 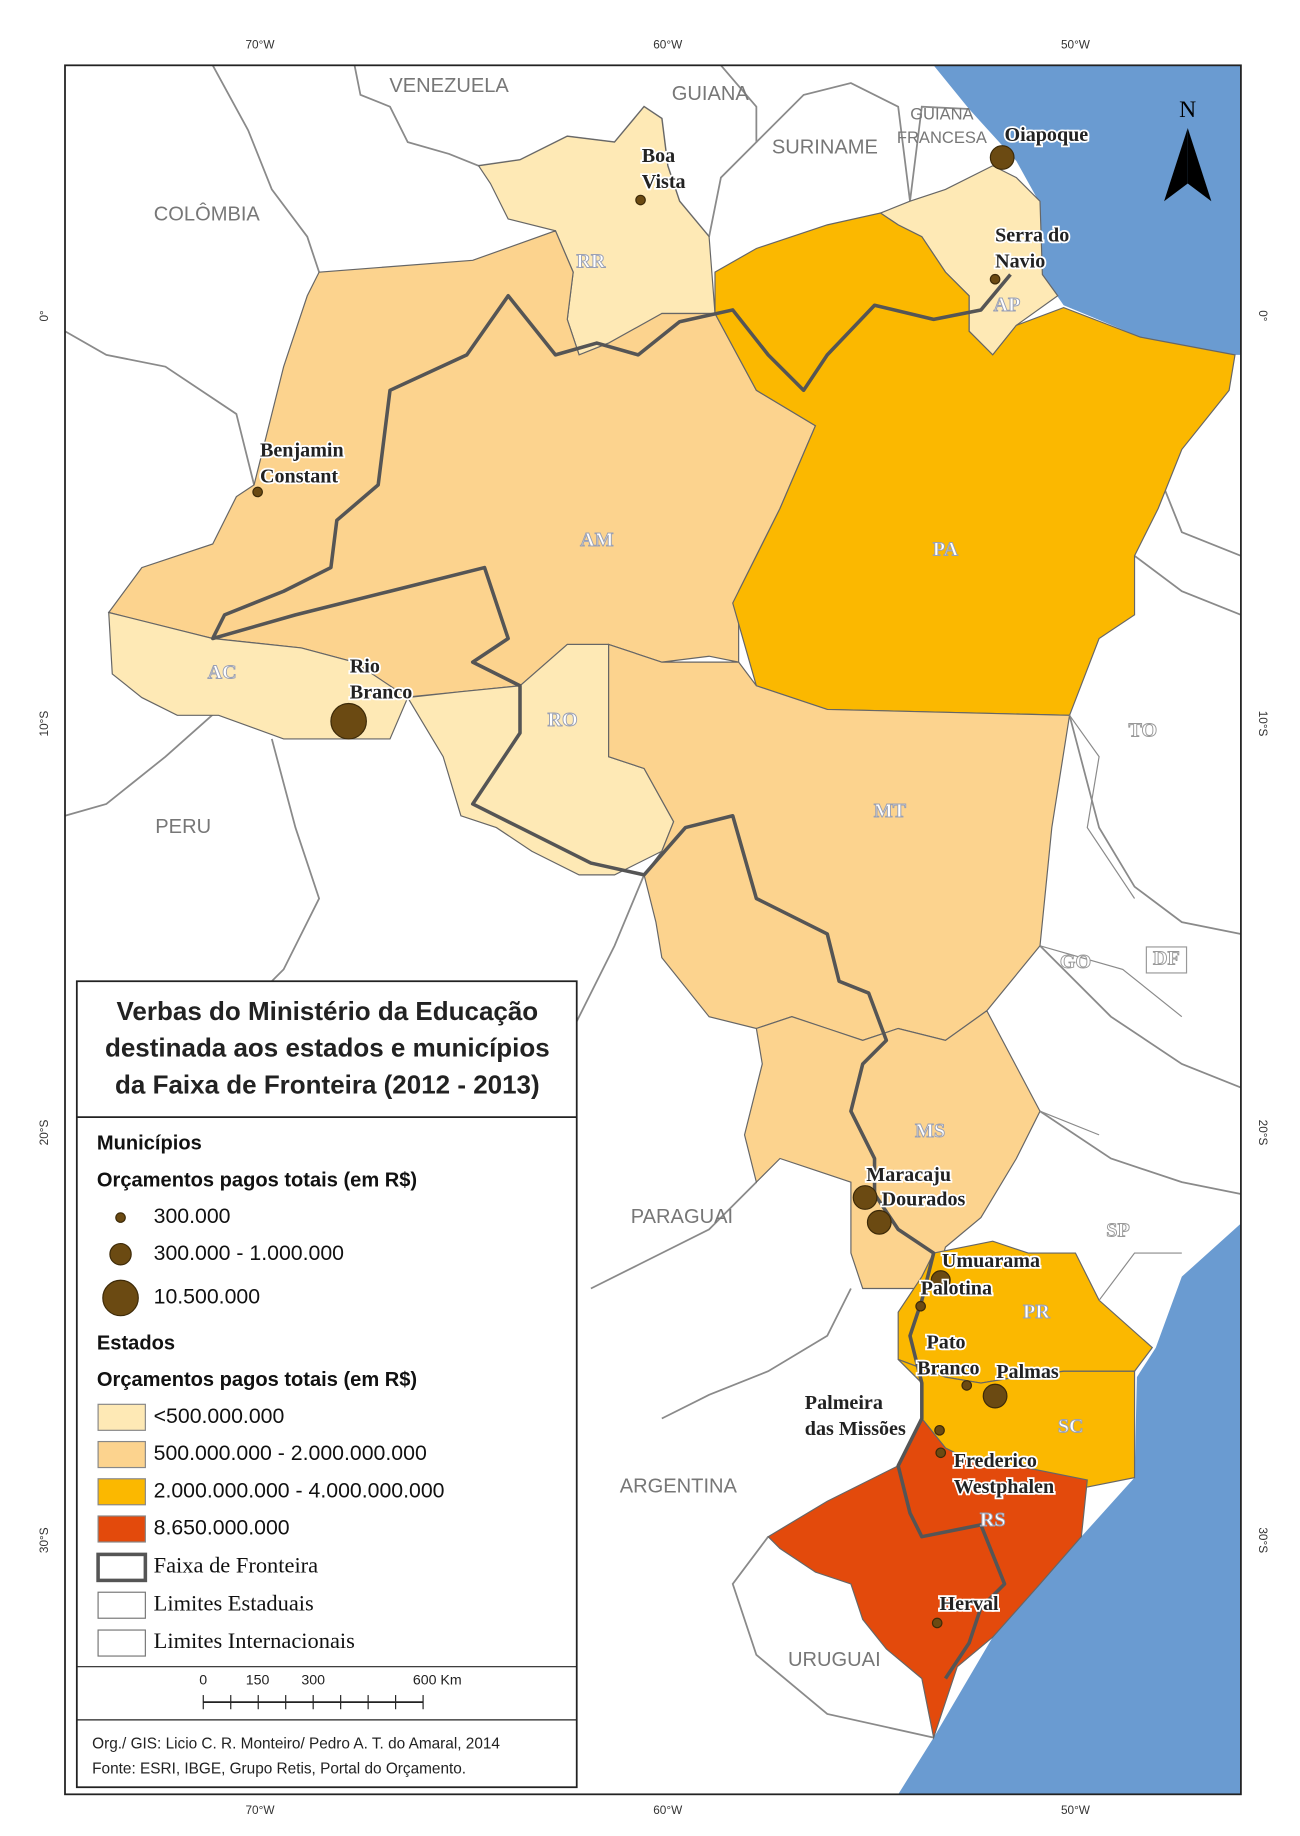 What do you see at coordinates (437, 1681) in the screenshot?
I see `scale-label: 600 Km` at bounding box center [437, 1681].